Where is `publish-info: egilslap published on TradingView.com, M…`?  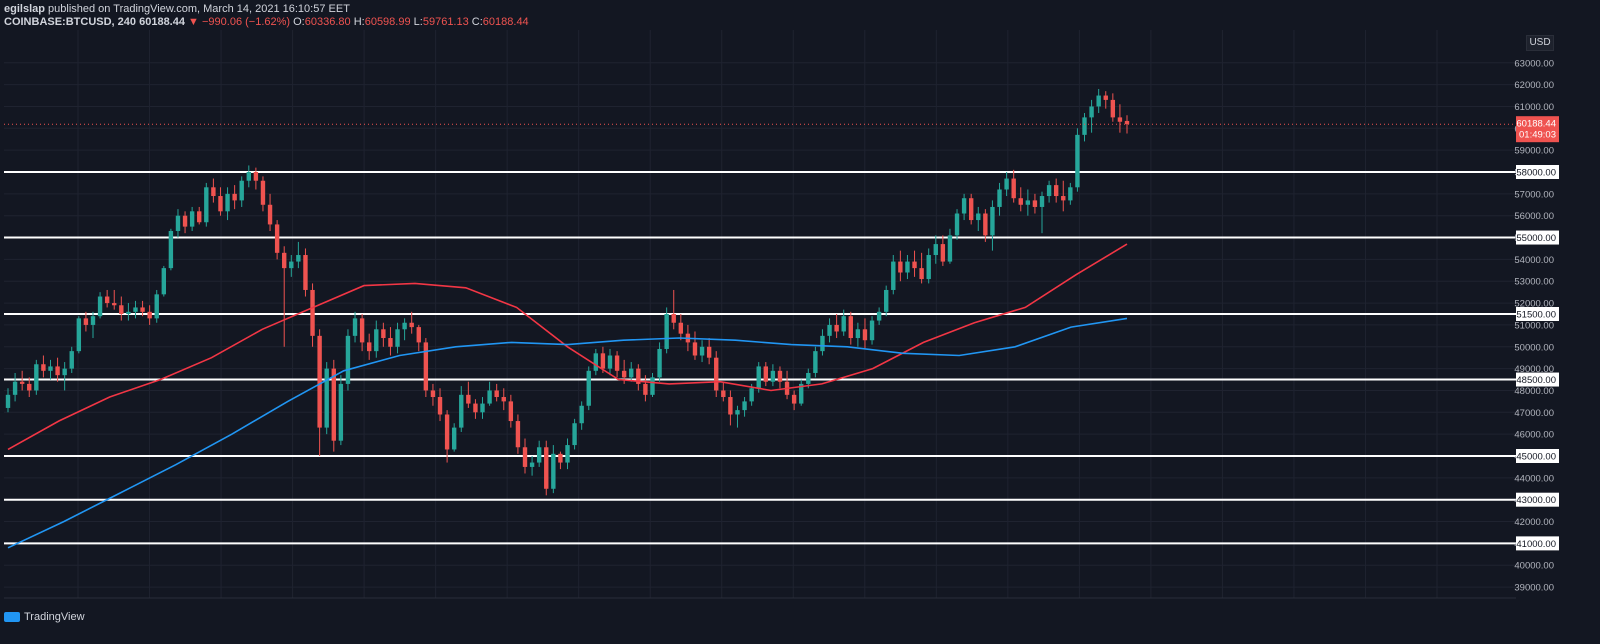 publish-info: egilslap published on TradingView.com, M… is located at coordinates (177, 9).